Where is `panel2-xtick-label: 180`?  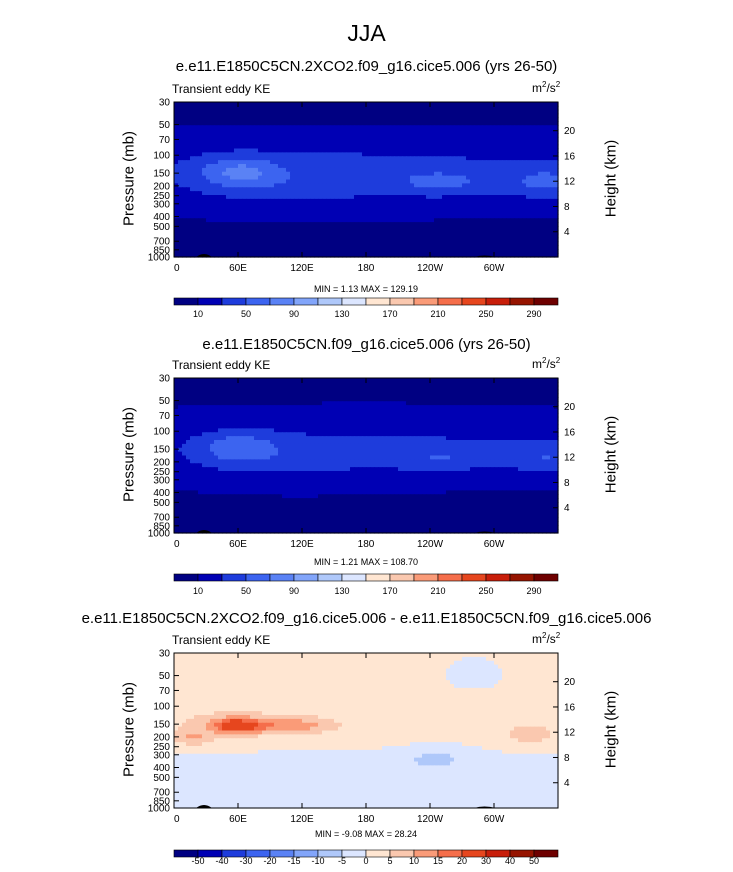 panel2-xtick-label: 180 is located at coordinates (366, 544).